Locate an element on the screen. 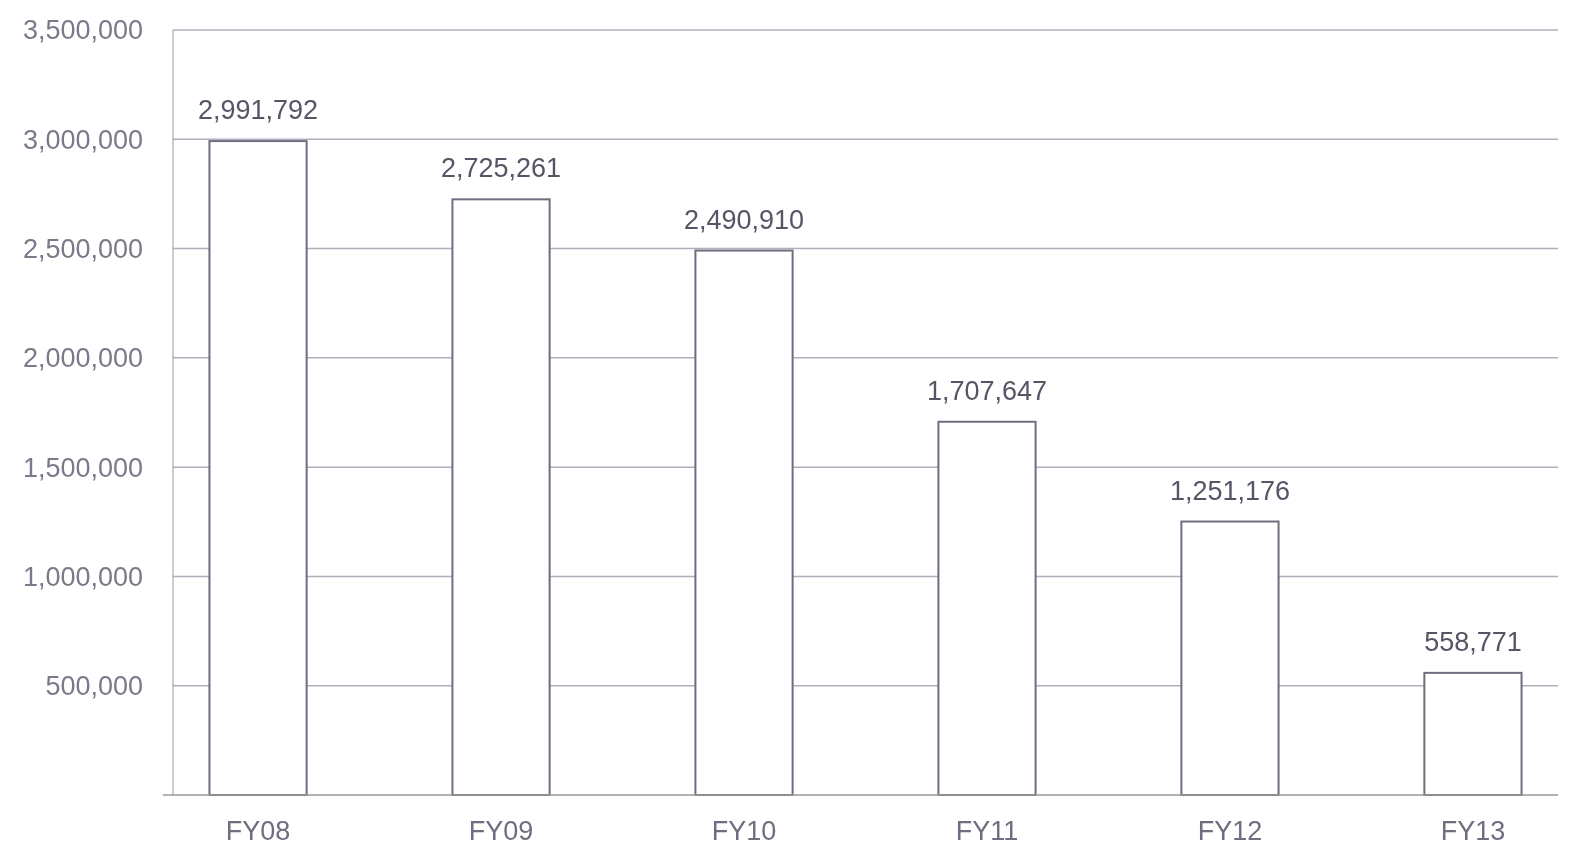 The image size is (1576, 863). data-label: 2,490,910 is located at coordinates (744, 219).